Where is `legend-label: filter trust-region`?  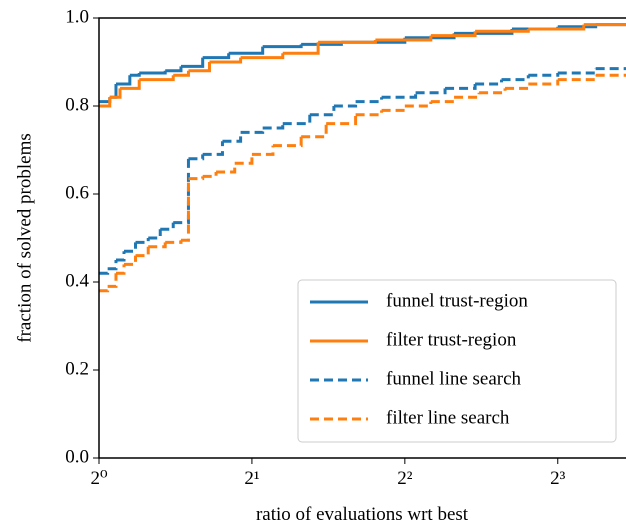 legend-label: filter trust-region is located at coordinates (451, 339).